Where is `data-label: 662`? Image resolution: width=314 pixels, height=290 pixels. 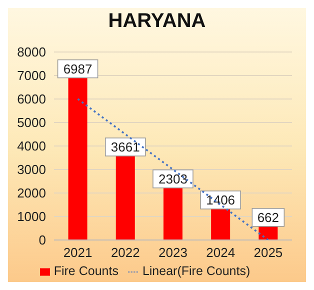 data-label: 662 is located at coordinates (268, 217).